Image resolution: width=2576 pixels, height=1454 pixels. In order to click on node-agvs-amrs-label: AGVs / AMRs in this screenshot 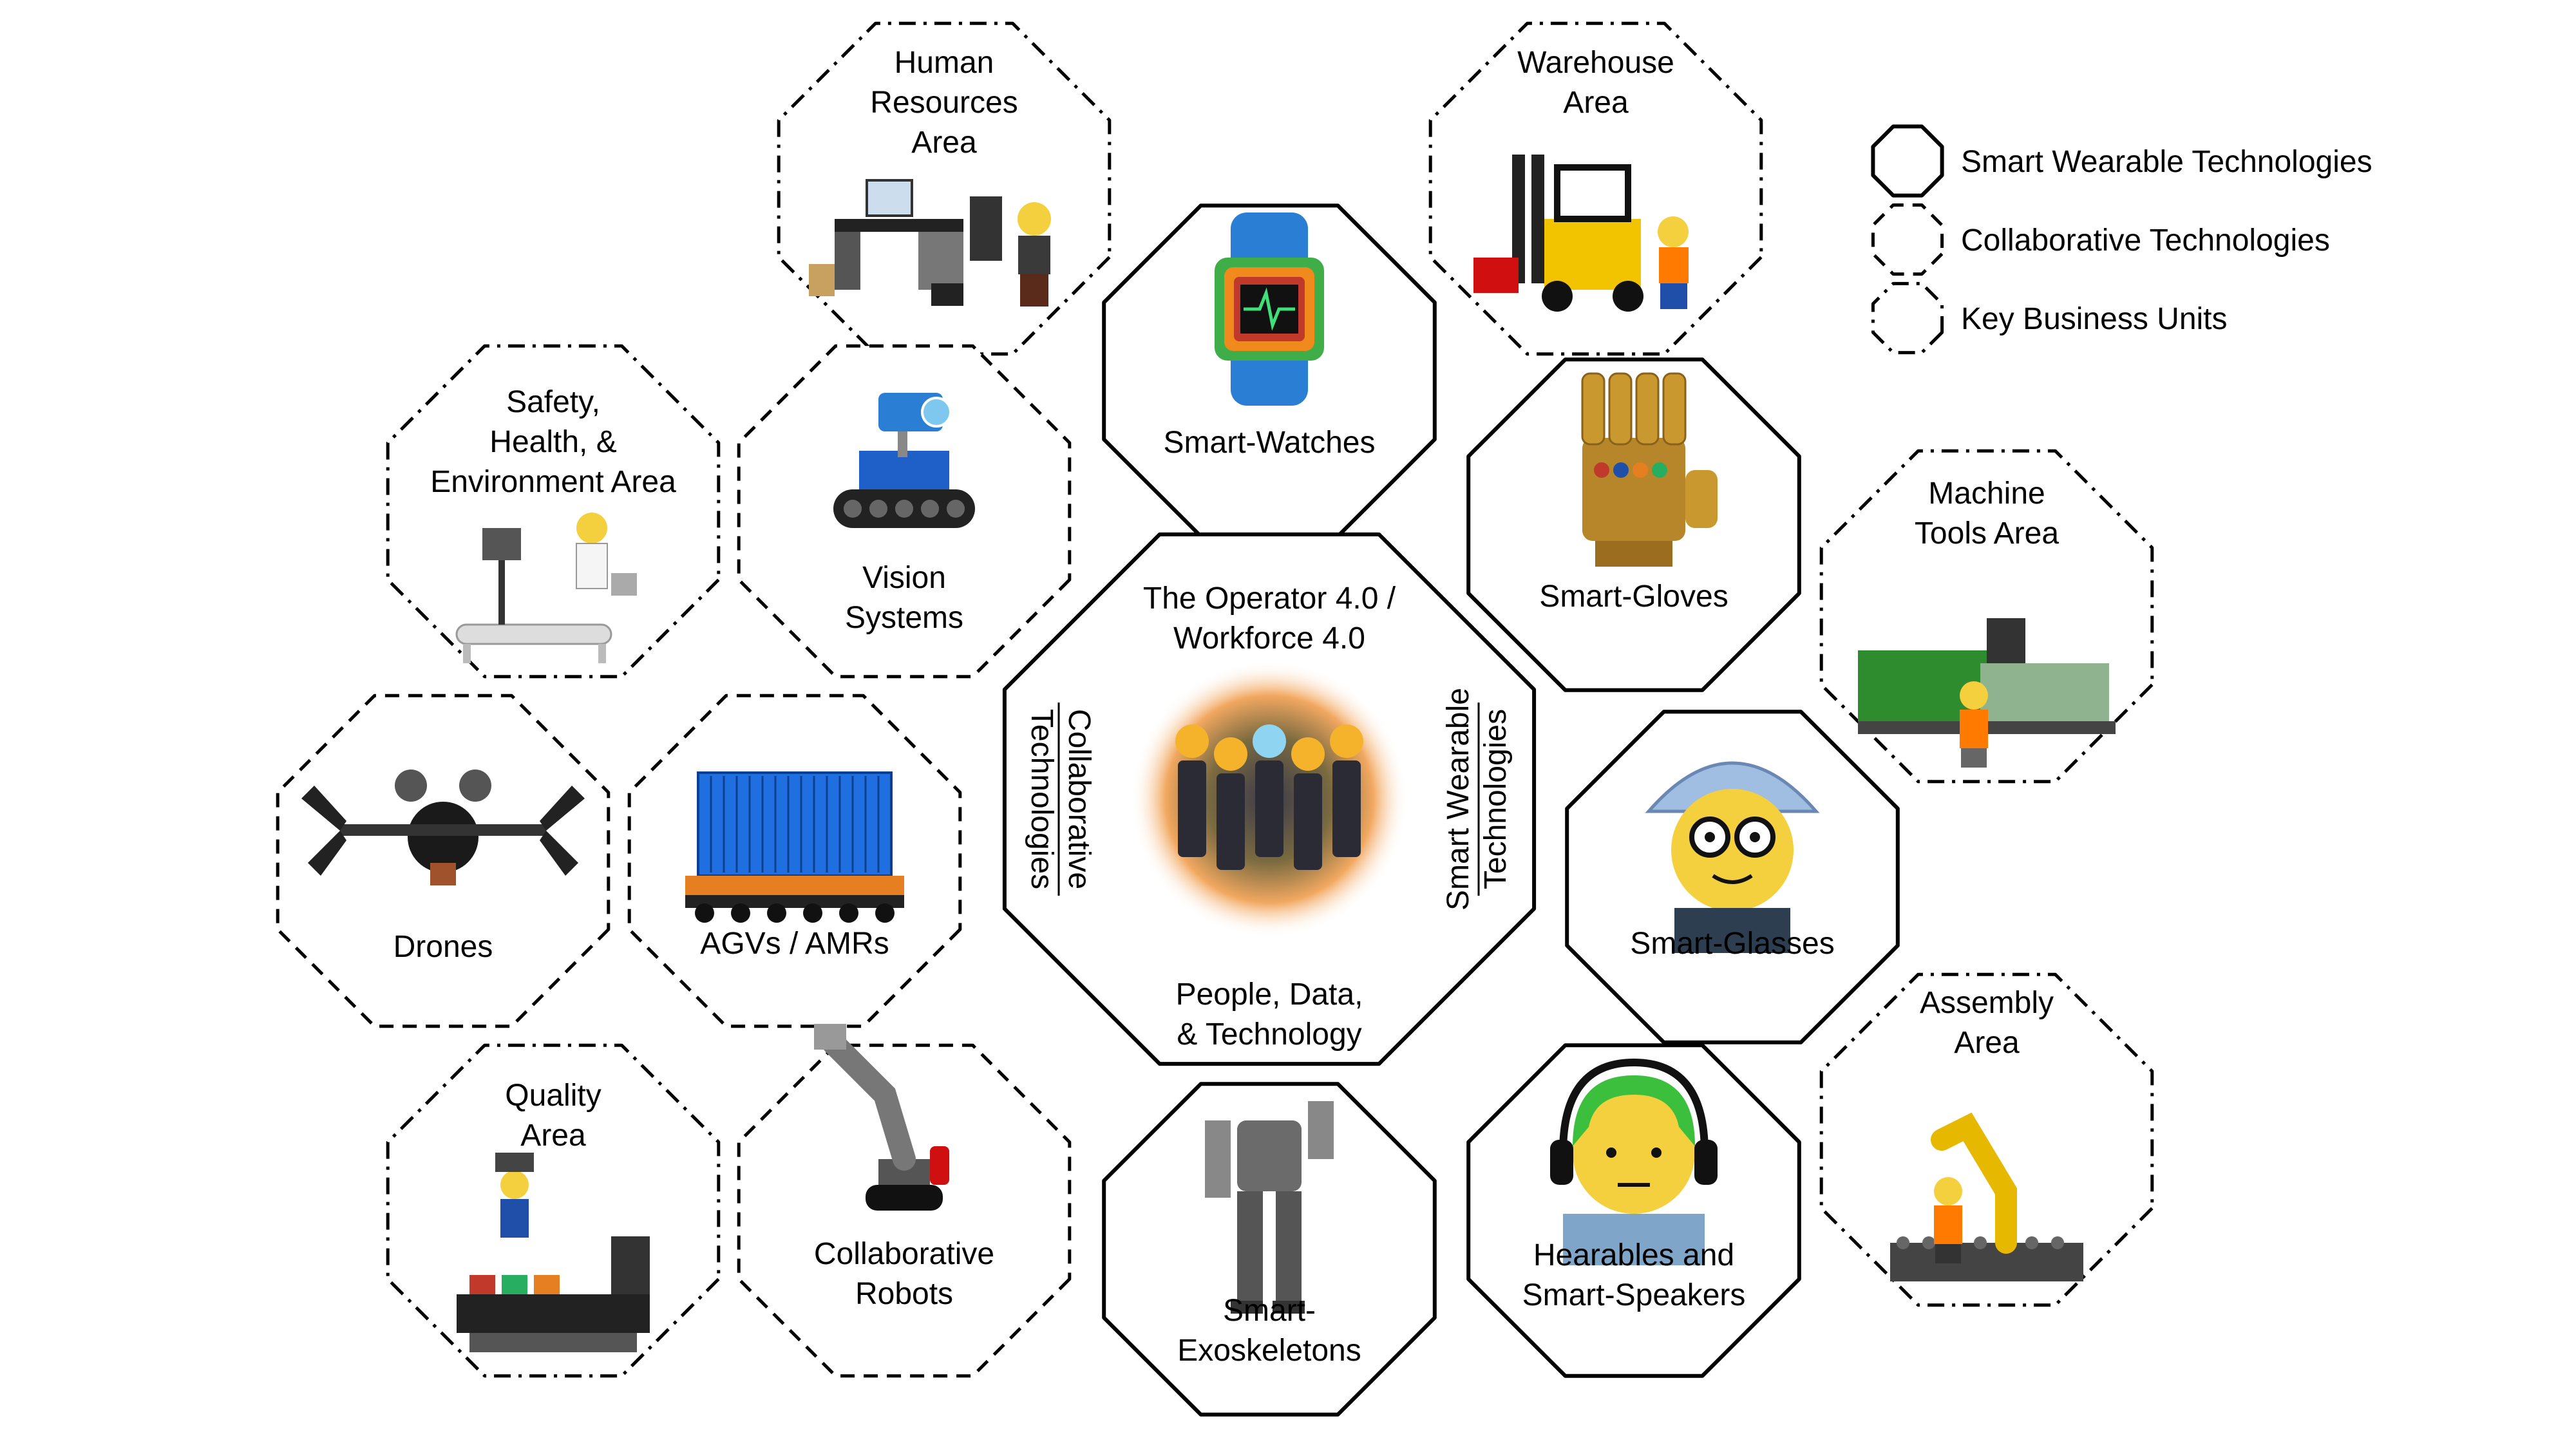, I will do `click(794, 944)`.